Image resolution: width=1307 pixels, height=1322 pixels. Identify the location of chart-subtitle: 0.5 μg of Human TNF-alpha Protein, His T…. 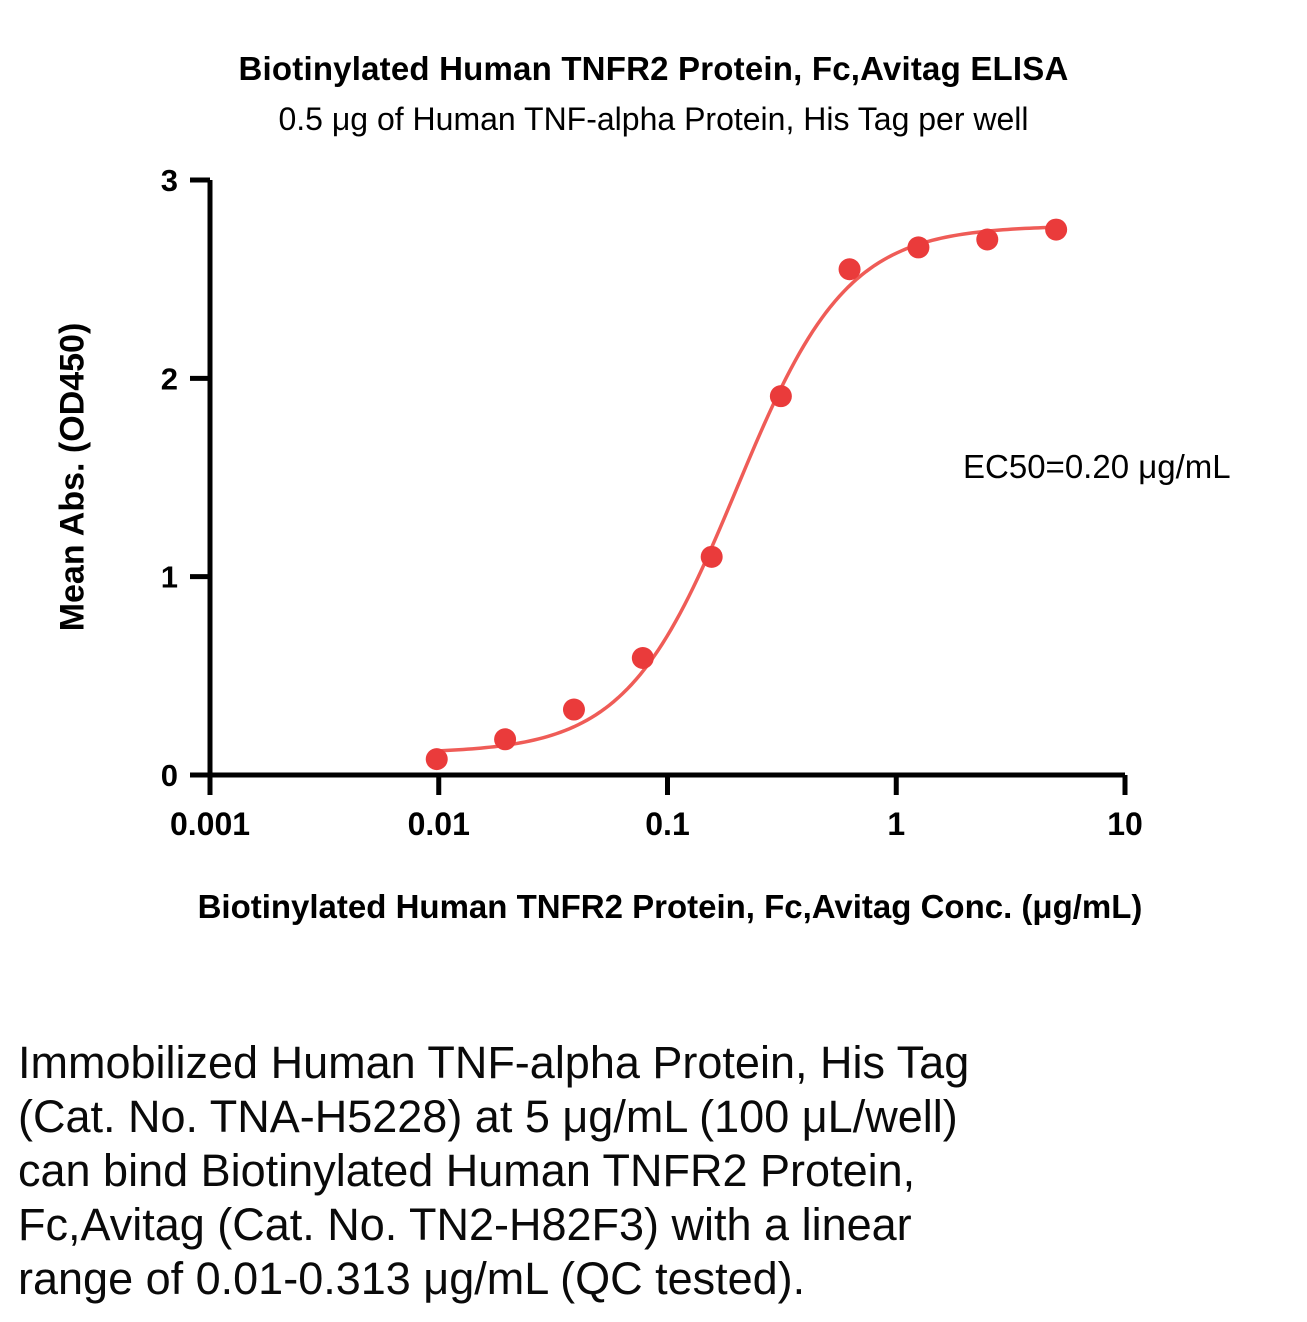
(653, 119).